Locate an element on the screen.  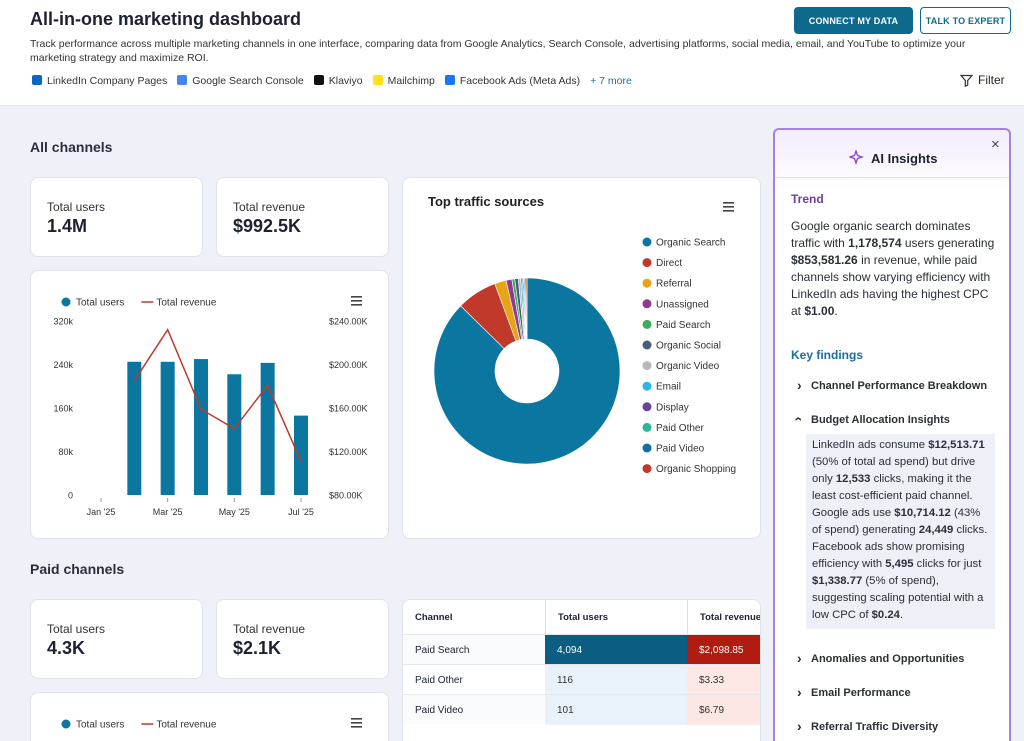
finding-item: Budget Allocation Insights is located at coordinates (880, 420).